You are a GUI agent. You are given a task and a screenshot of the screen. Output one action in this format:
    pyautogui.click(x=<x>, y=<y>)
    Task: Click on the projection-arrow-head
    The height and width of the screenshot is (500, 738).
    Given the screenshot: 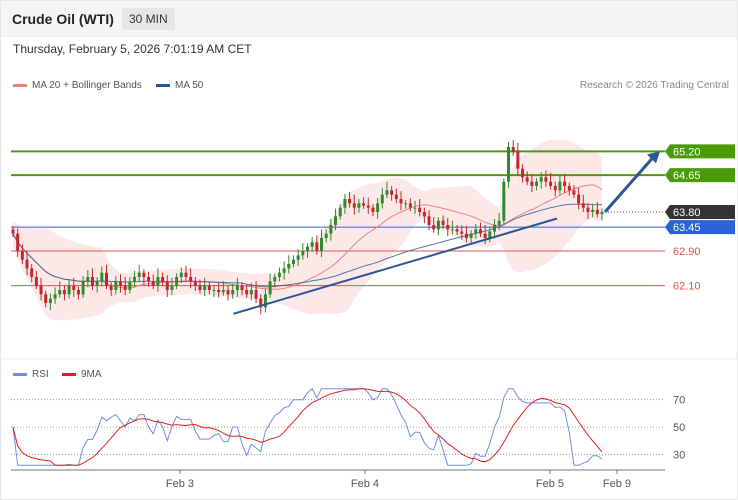 What is the action you would take?
    pyautogui.click(x=653, y=157)
    